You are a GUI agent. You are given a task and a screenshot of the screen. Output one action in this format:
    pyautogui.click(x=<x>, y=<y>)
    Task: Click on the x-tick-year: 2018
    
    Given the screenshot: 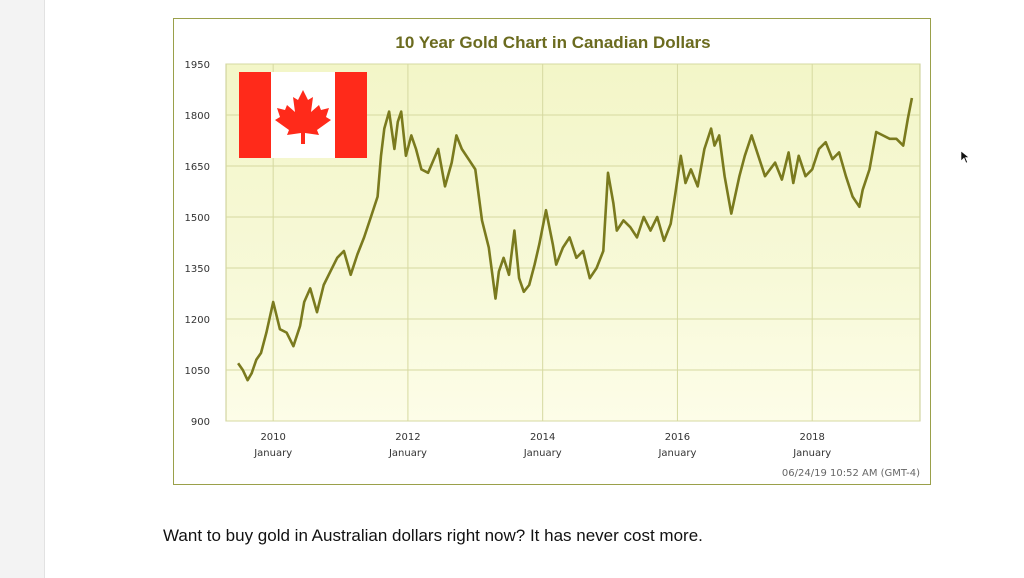 What is the action you would take?
    pyautogui.click(x=811, y=437)
    